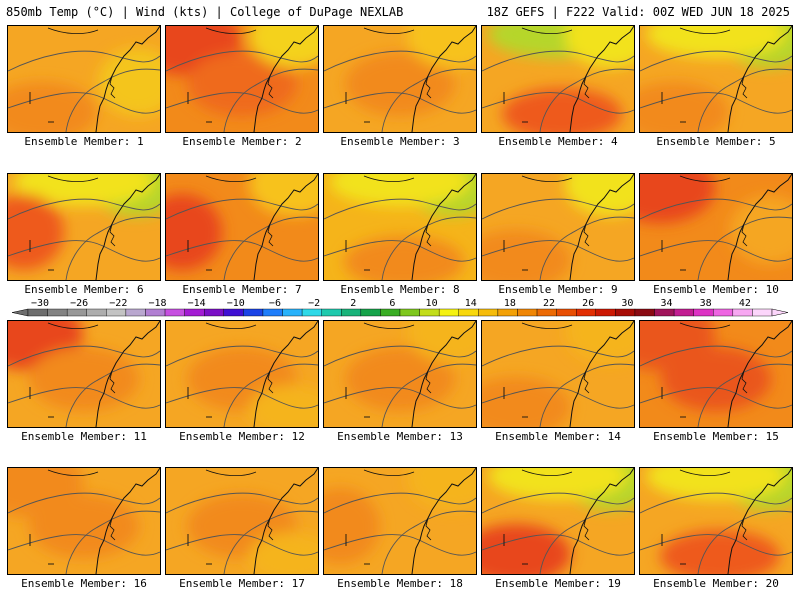  What do you see at coordinates (157, 303) in the screenshot?
I see `colorbar-tick-label: −18` at bounding box center [157, 303].